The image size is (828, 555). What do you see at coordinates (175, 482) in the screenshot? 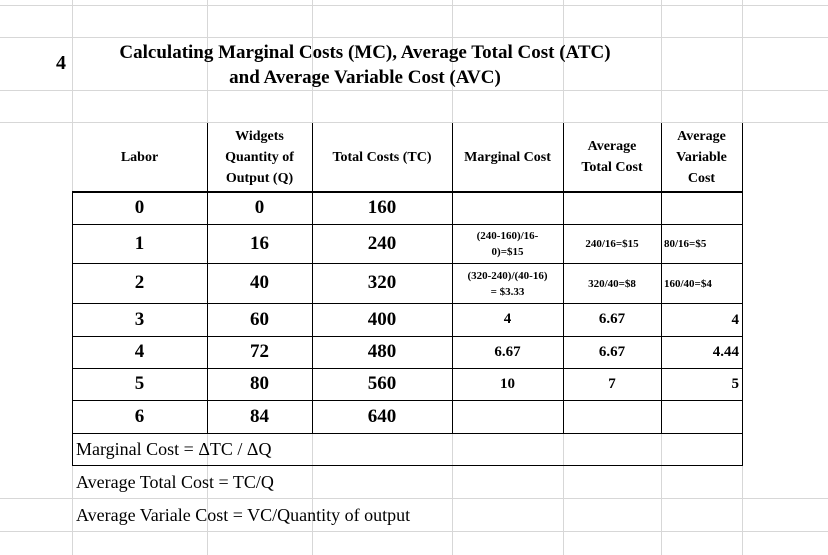
I see `formula-average-total-cost: Average Total Cost = TC/Q` at bounding box center [175, 482].